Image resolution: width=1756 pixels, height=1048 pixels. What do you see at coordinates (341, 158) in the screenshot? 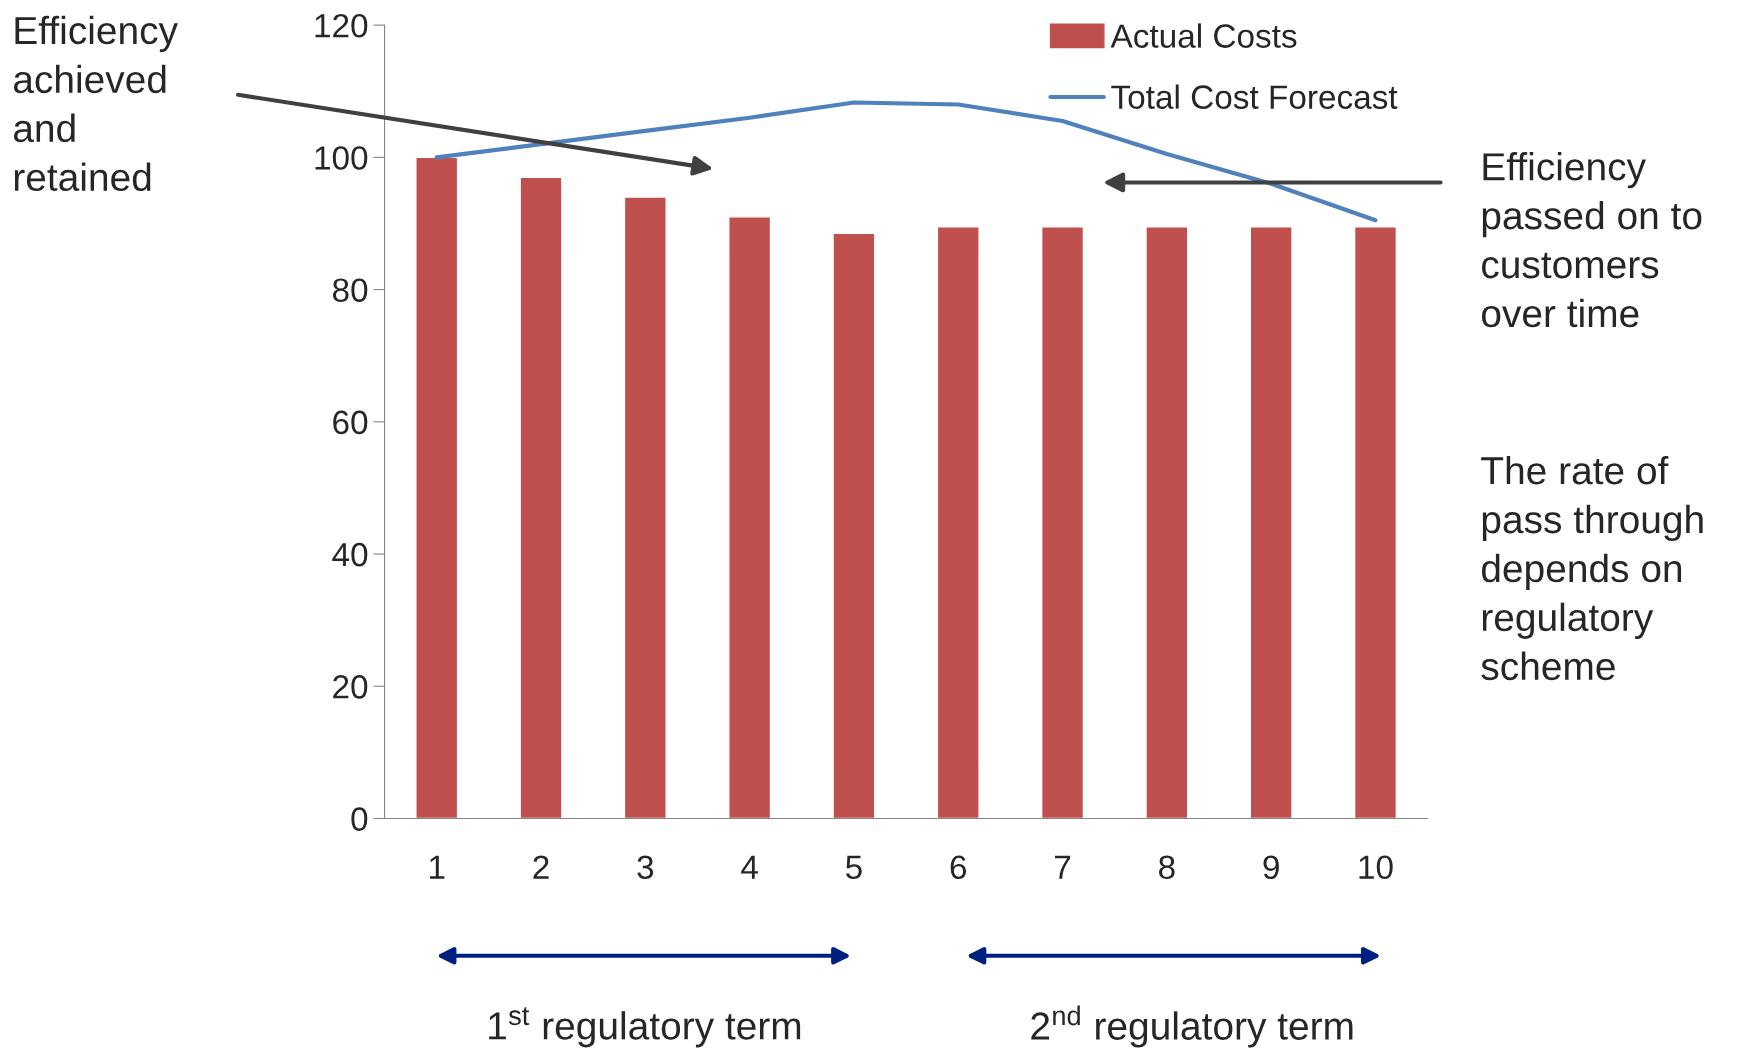
I see `y-tick-label: 100` at bounding box center [341, 158].